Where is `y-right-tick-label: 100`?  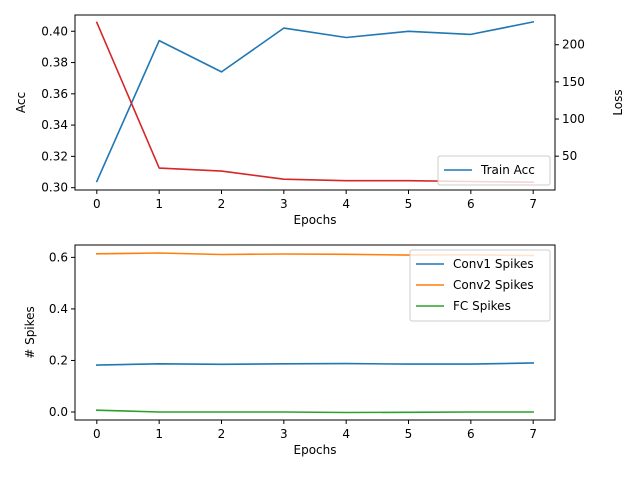 y-right-tick-label: 100 is located at coordinates (573, 119).